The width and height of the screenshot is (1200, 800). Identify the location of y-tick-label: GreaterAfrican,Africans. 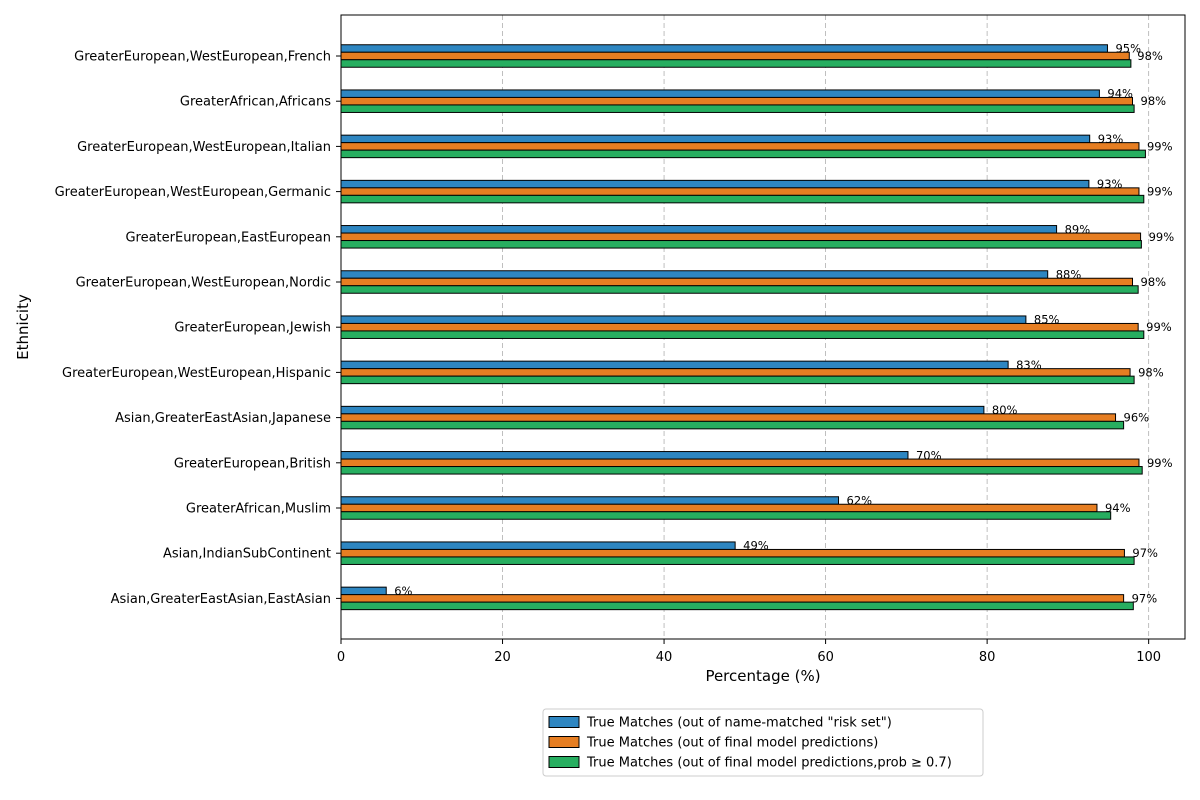
(255, 102).